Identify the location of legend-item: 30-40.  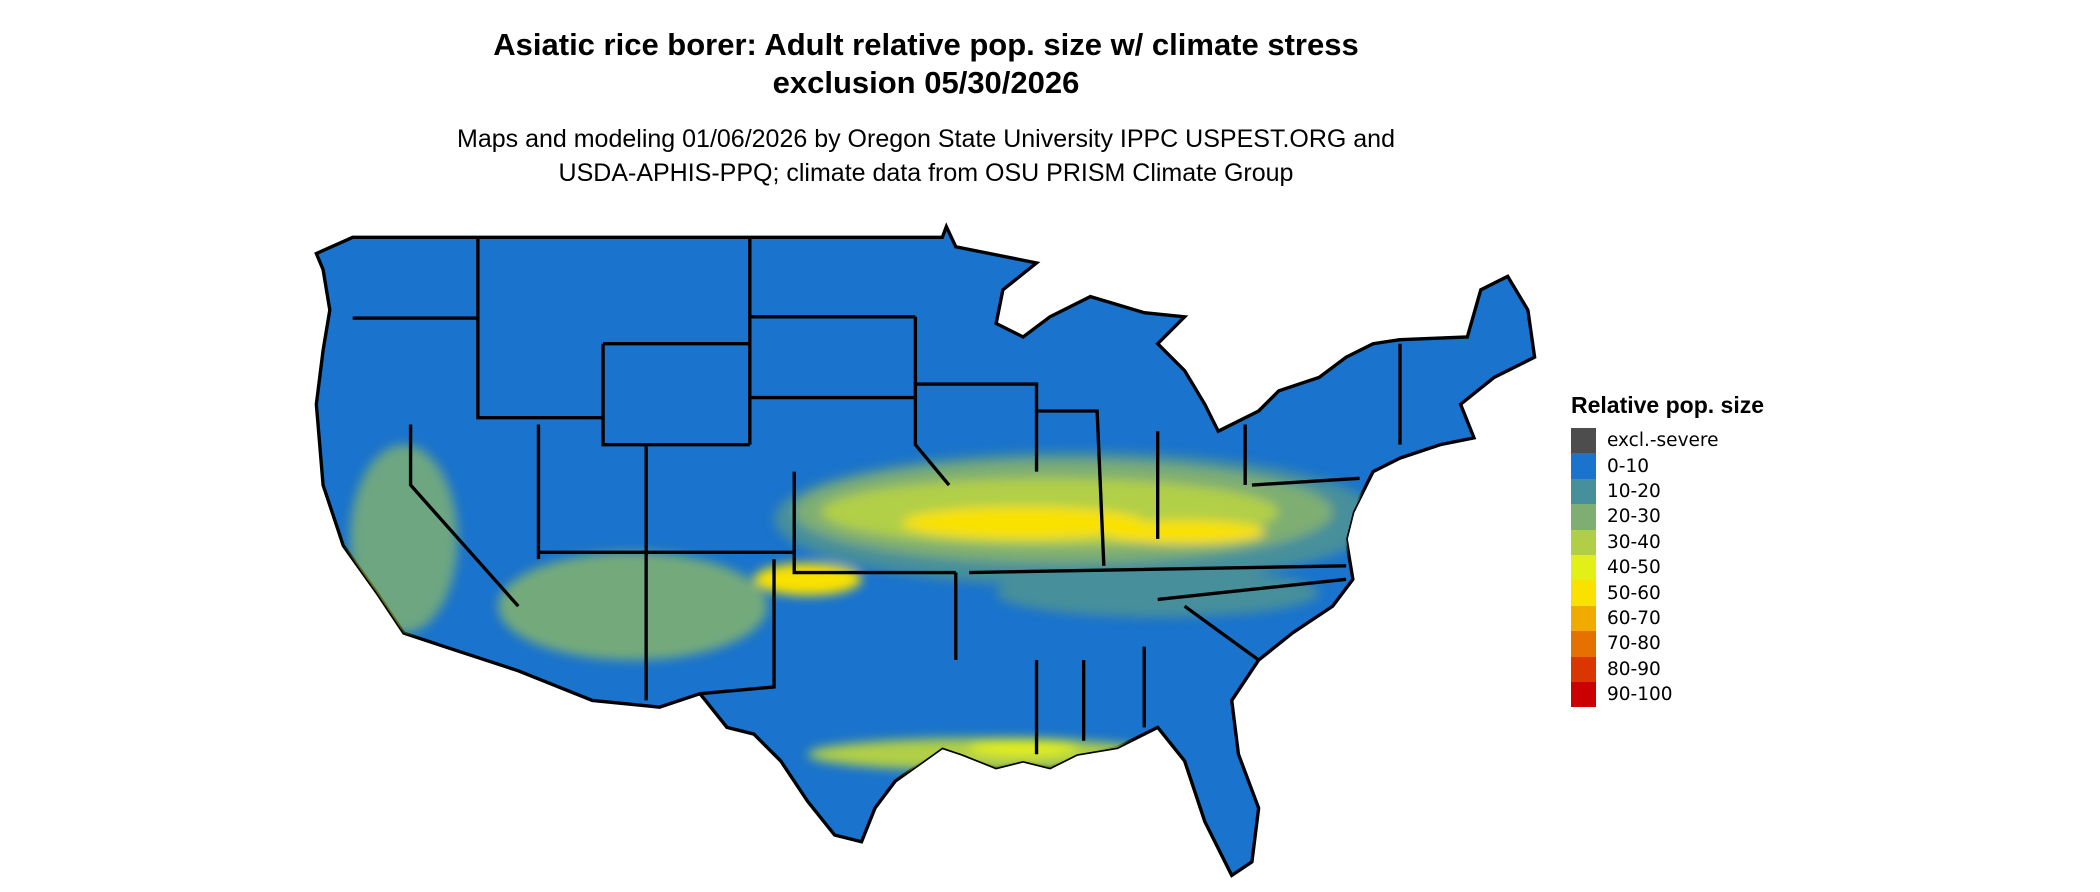
(1667, 542).